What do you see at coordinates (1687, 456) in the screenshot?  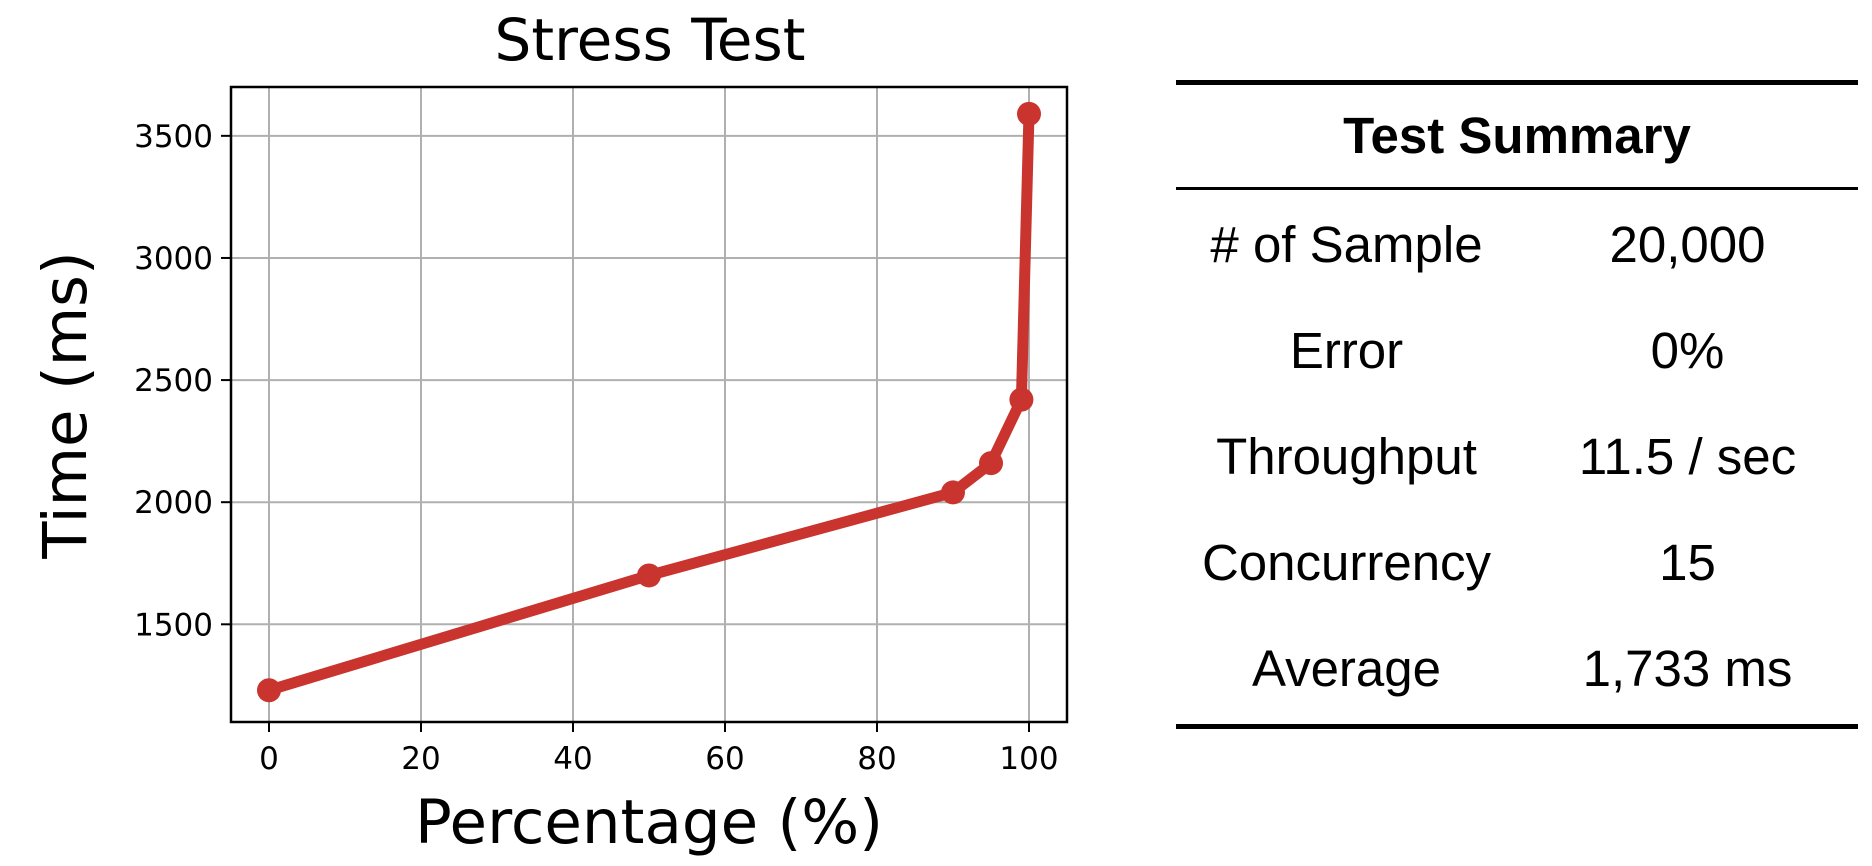 I see `row-value: 11.5 / sec` at bounding box center [1687, 456].